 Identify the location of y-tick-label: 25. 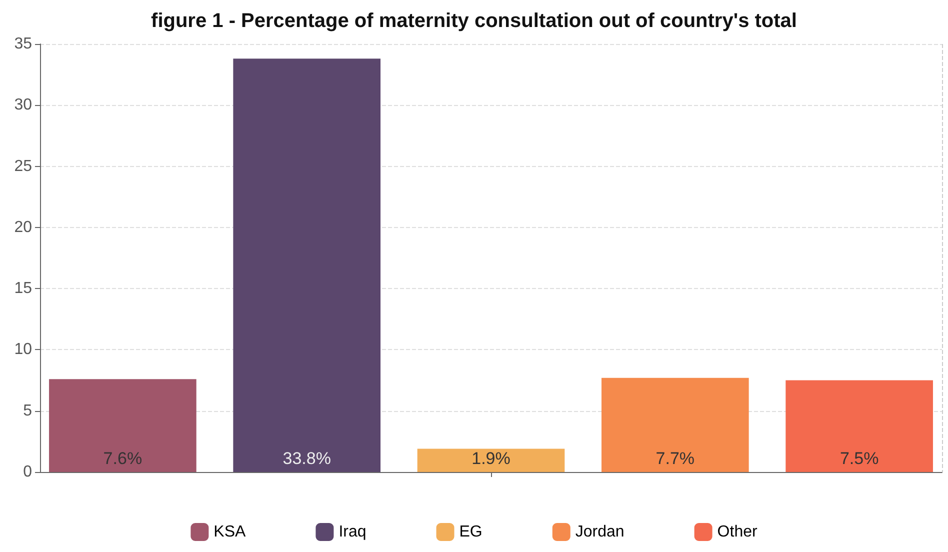
(23, 166).